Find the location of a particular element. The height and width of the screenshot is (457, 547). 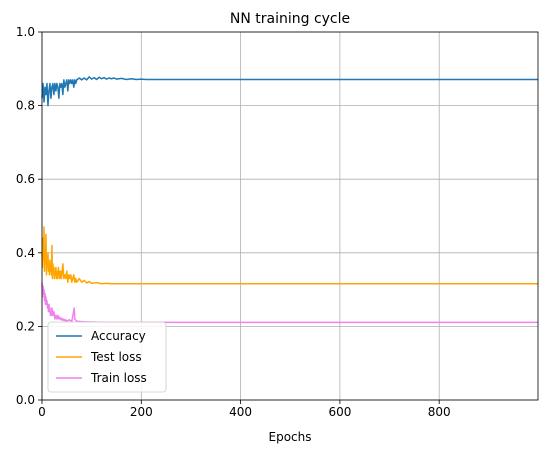

y-tick-label: 0.4 is located at coordinates (25, 253).